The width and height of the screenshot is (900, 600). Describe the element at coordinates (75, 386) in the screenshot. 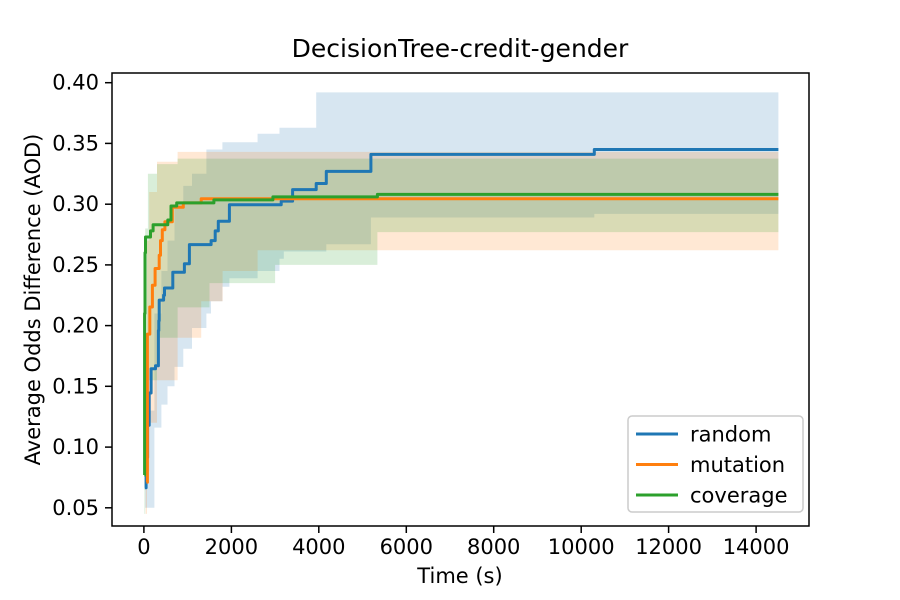

I see `y-tick-label: 0.15` at that location.